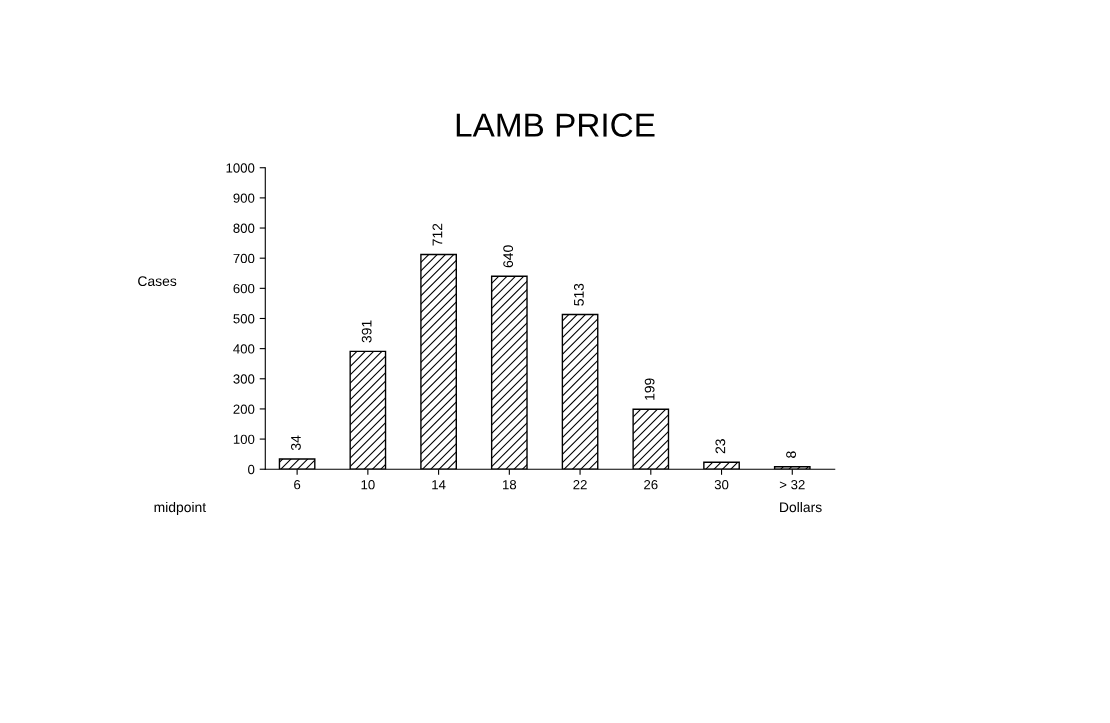 This screenshot has height=723, width=1110. Describe the element at coordinates (508, 256) in the screenshot. I see `data-label: 640` at that location.